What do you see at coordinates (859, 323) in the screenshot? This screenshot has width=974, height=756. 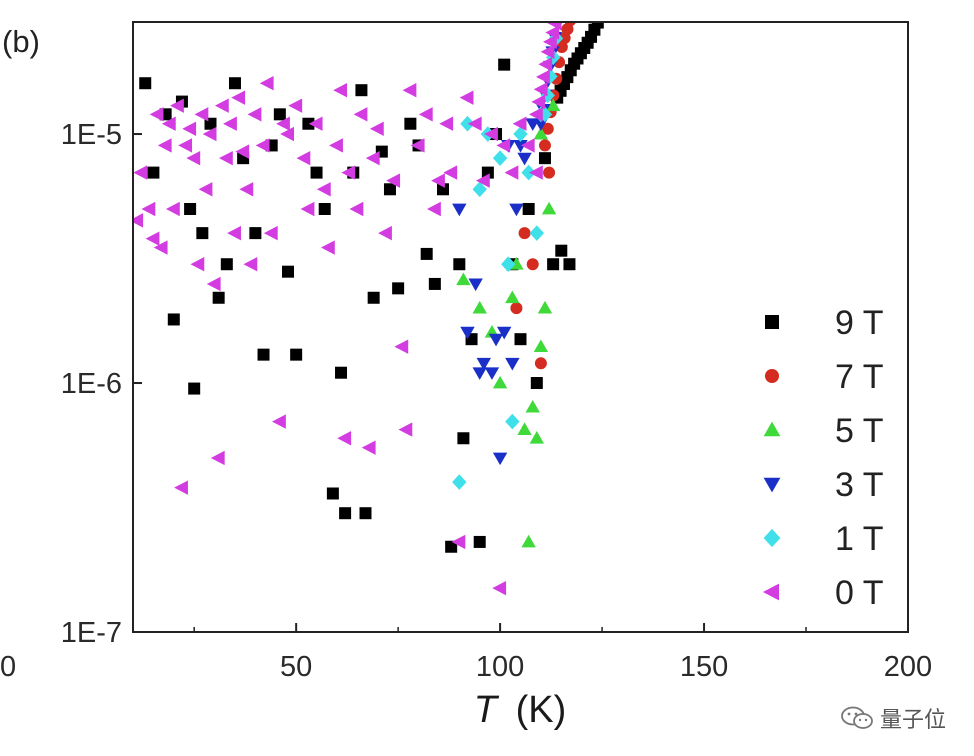 I see `legend-9t-label: 9 T` at bounding box center [859, 323].